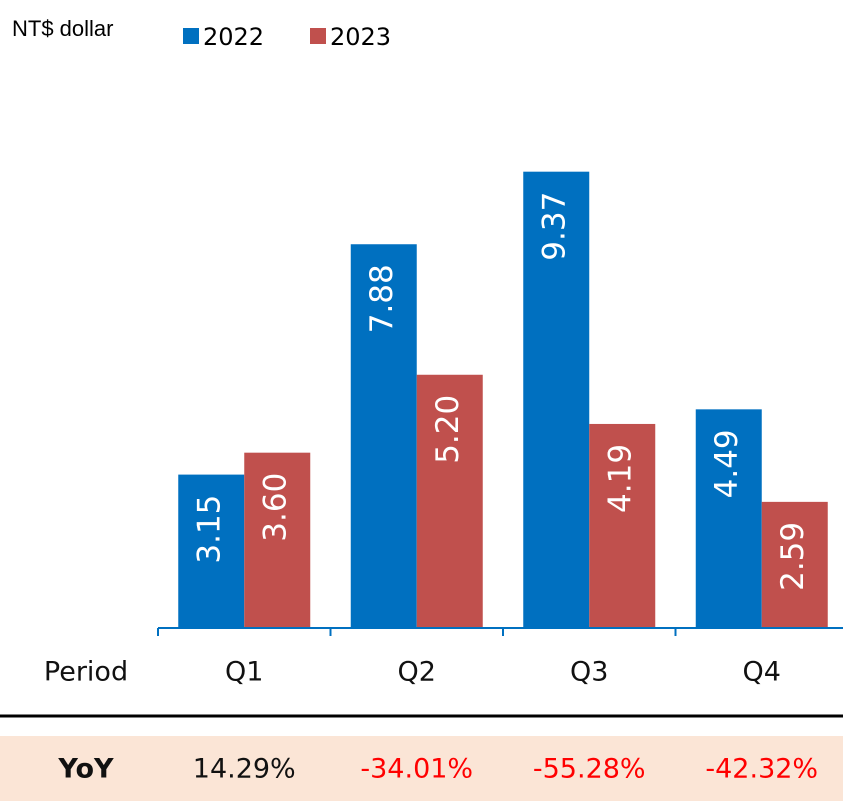  Describe the element at coordinates (448, 429) in the screenshot. I see `data-label: 5.20` at that location.